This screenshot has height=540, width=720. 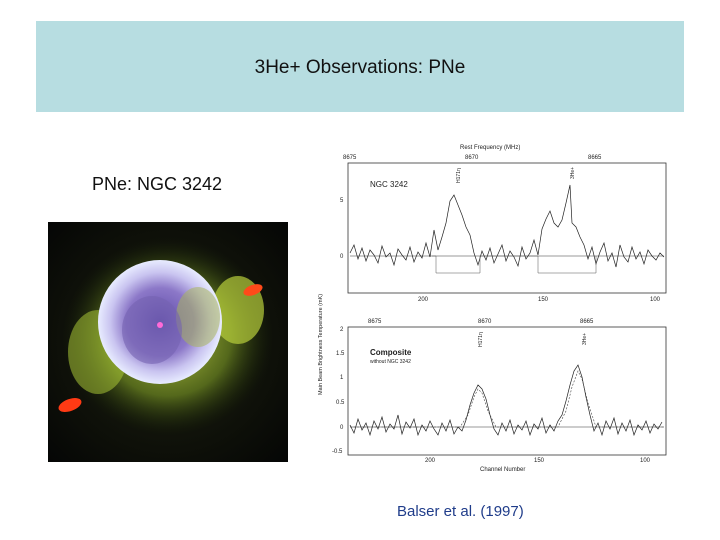 I want to click on upper-panel-frame, so click(x=507, y=228).